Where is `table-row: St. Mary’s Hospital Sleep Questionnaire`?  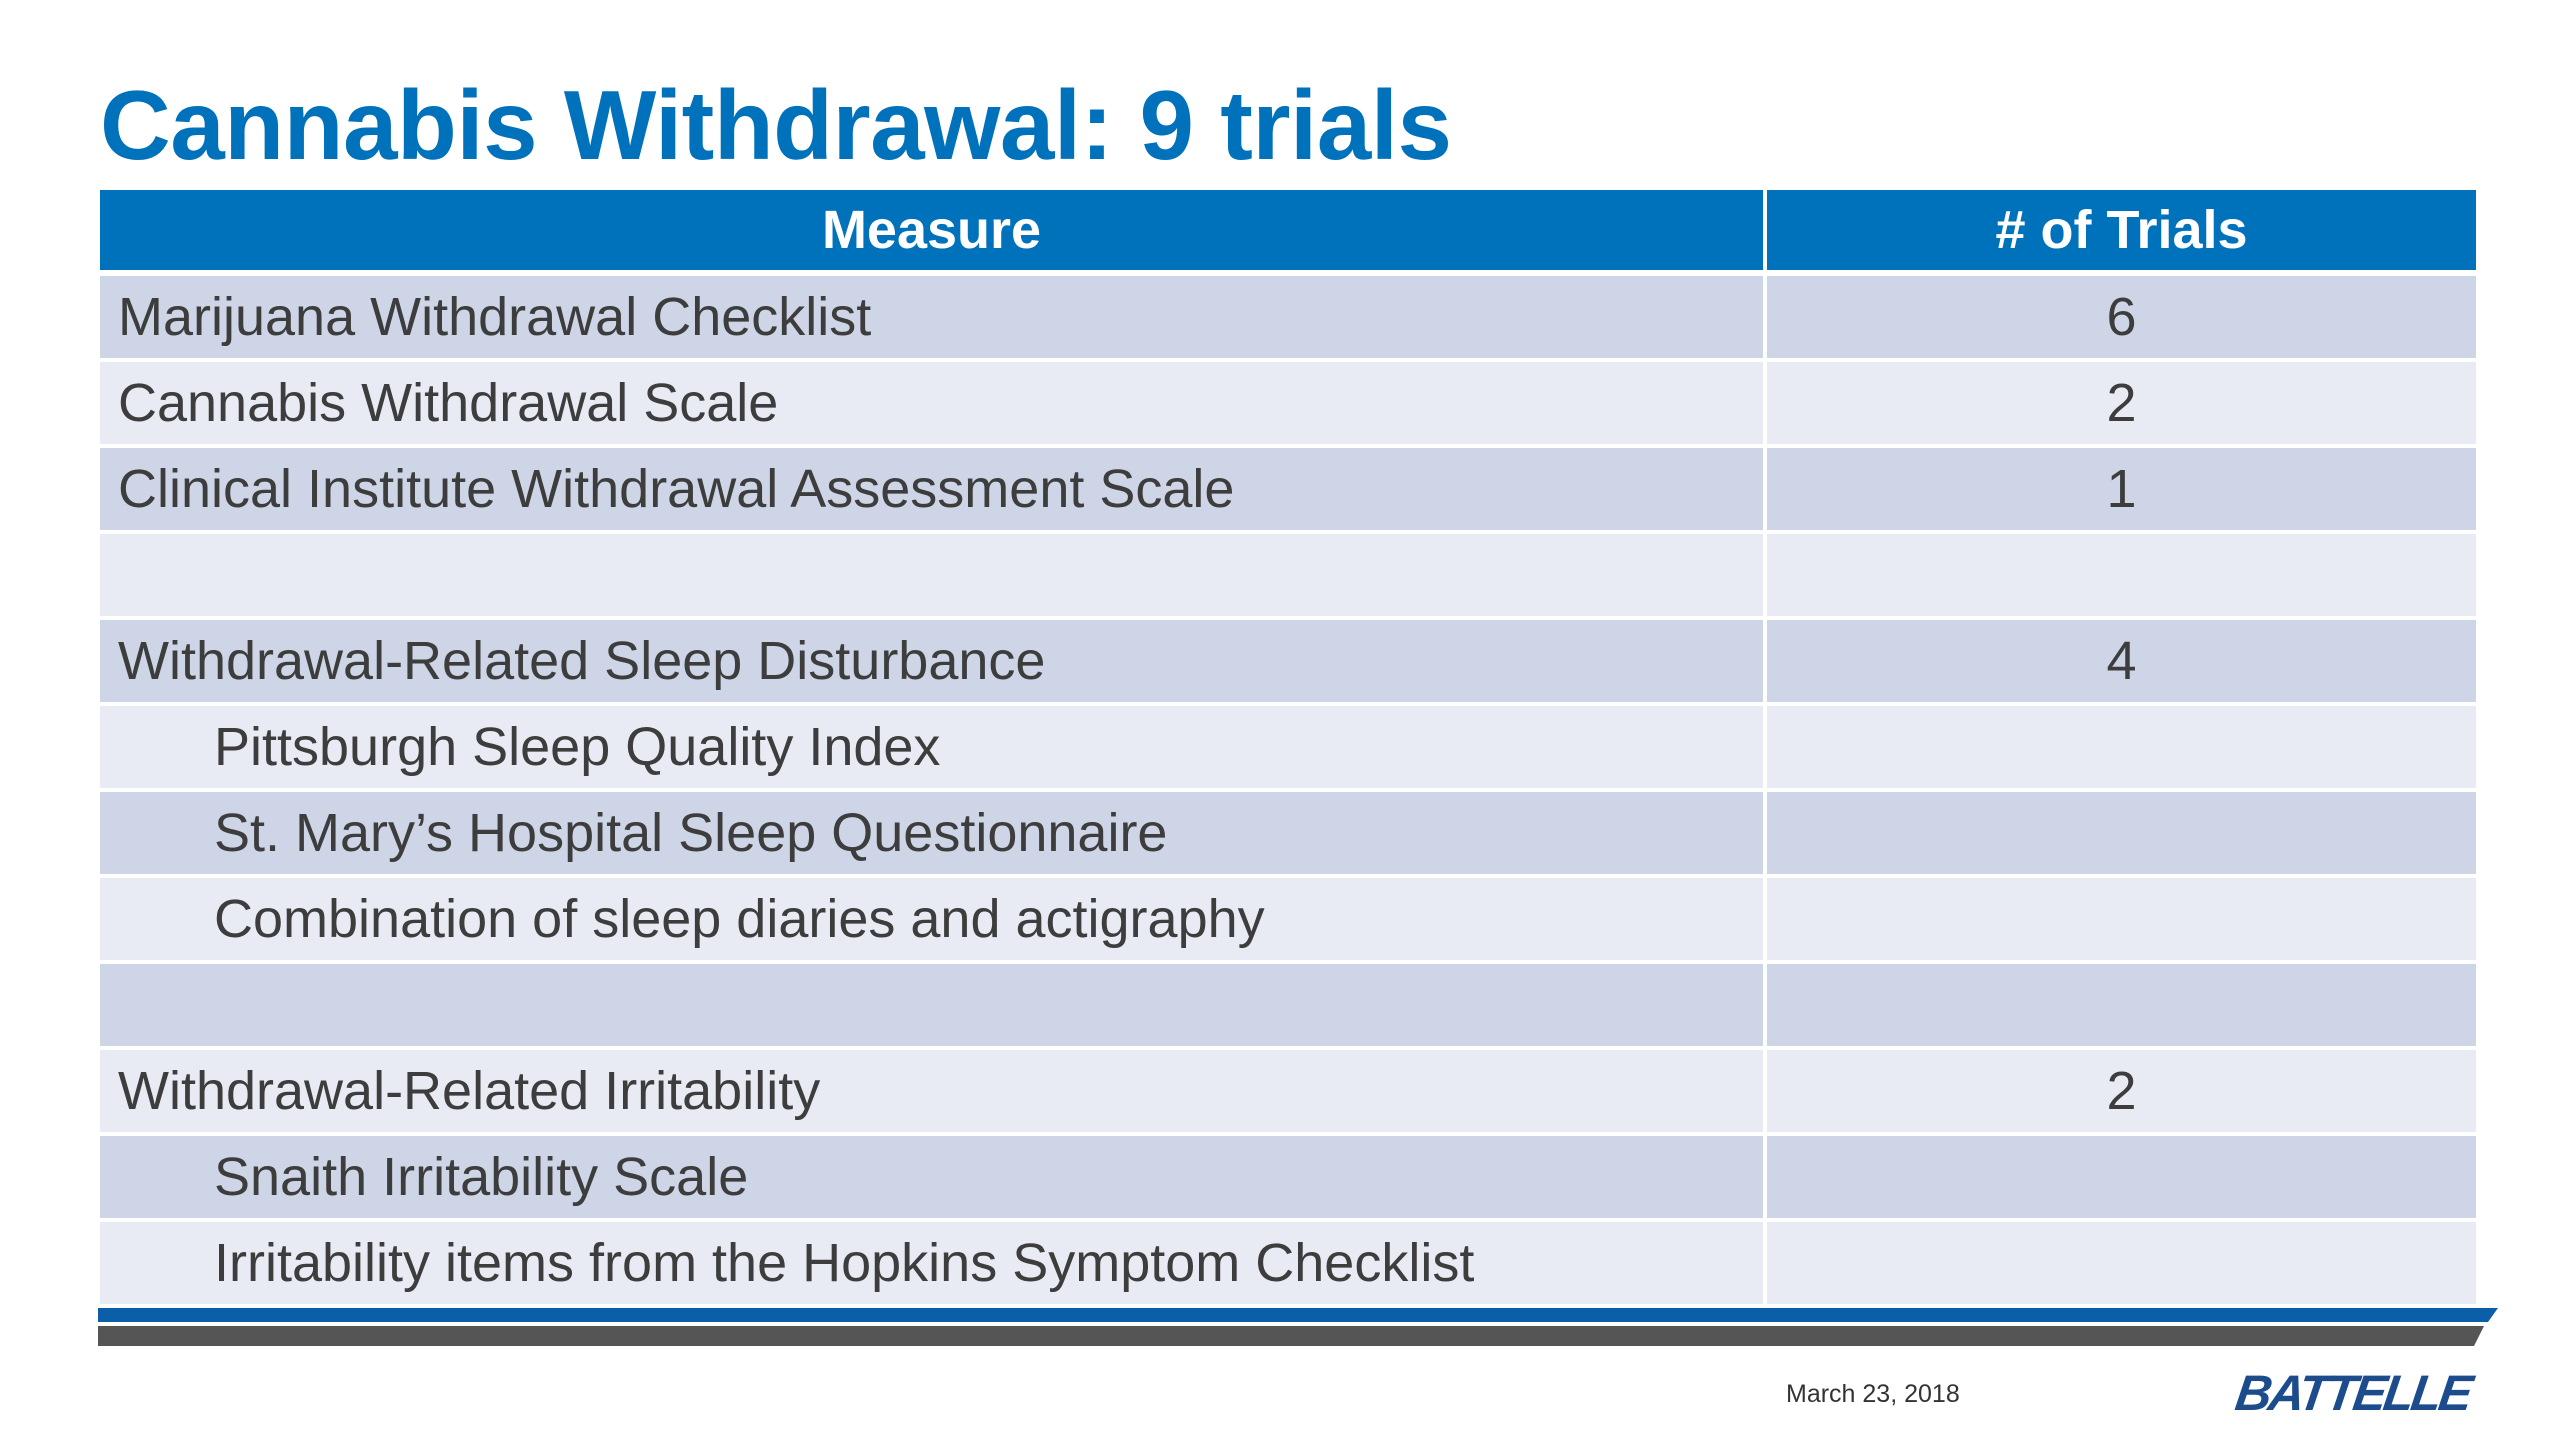 table-row: St. Mary’s Hospital Sleep Questionnaire is located at coordinates (1288, 833).